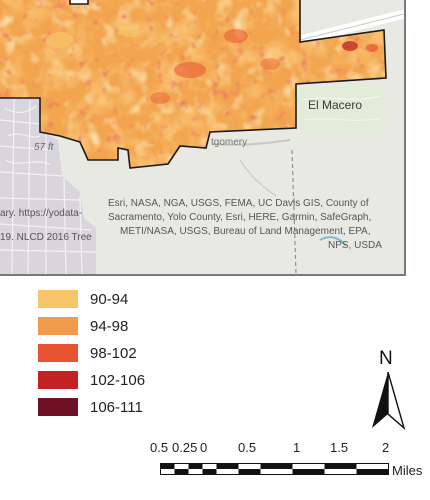  Describe the element at coordinates (389, 401) in the screenshot. I see `north-arrow-icon` at that location.